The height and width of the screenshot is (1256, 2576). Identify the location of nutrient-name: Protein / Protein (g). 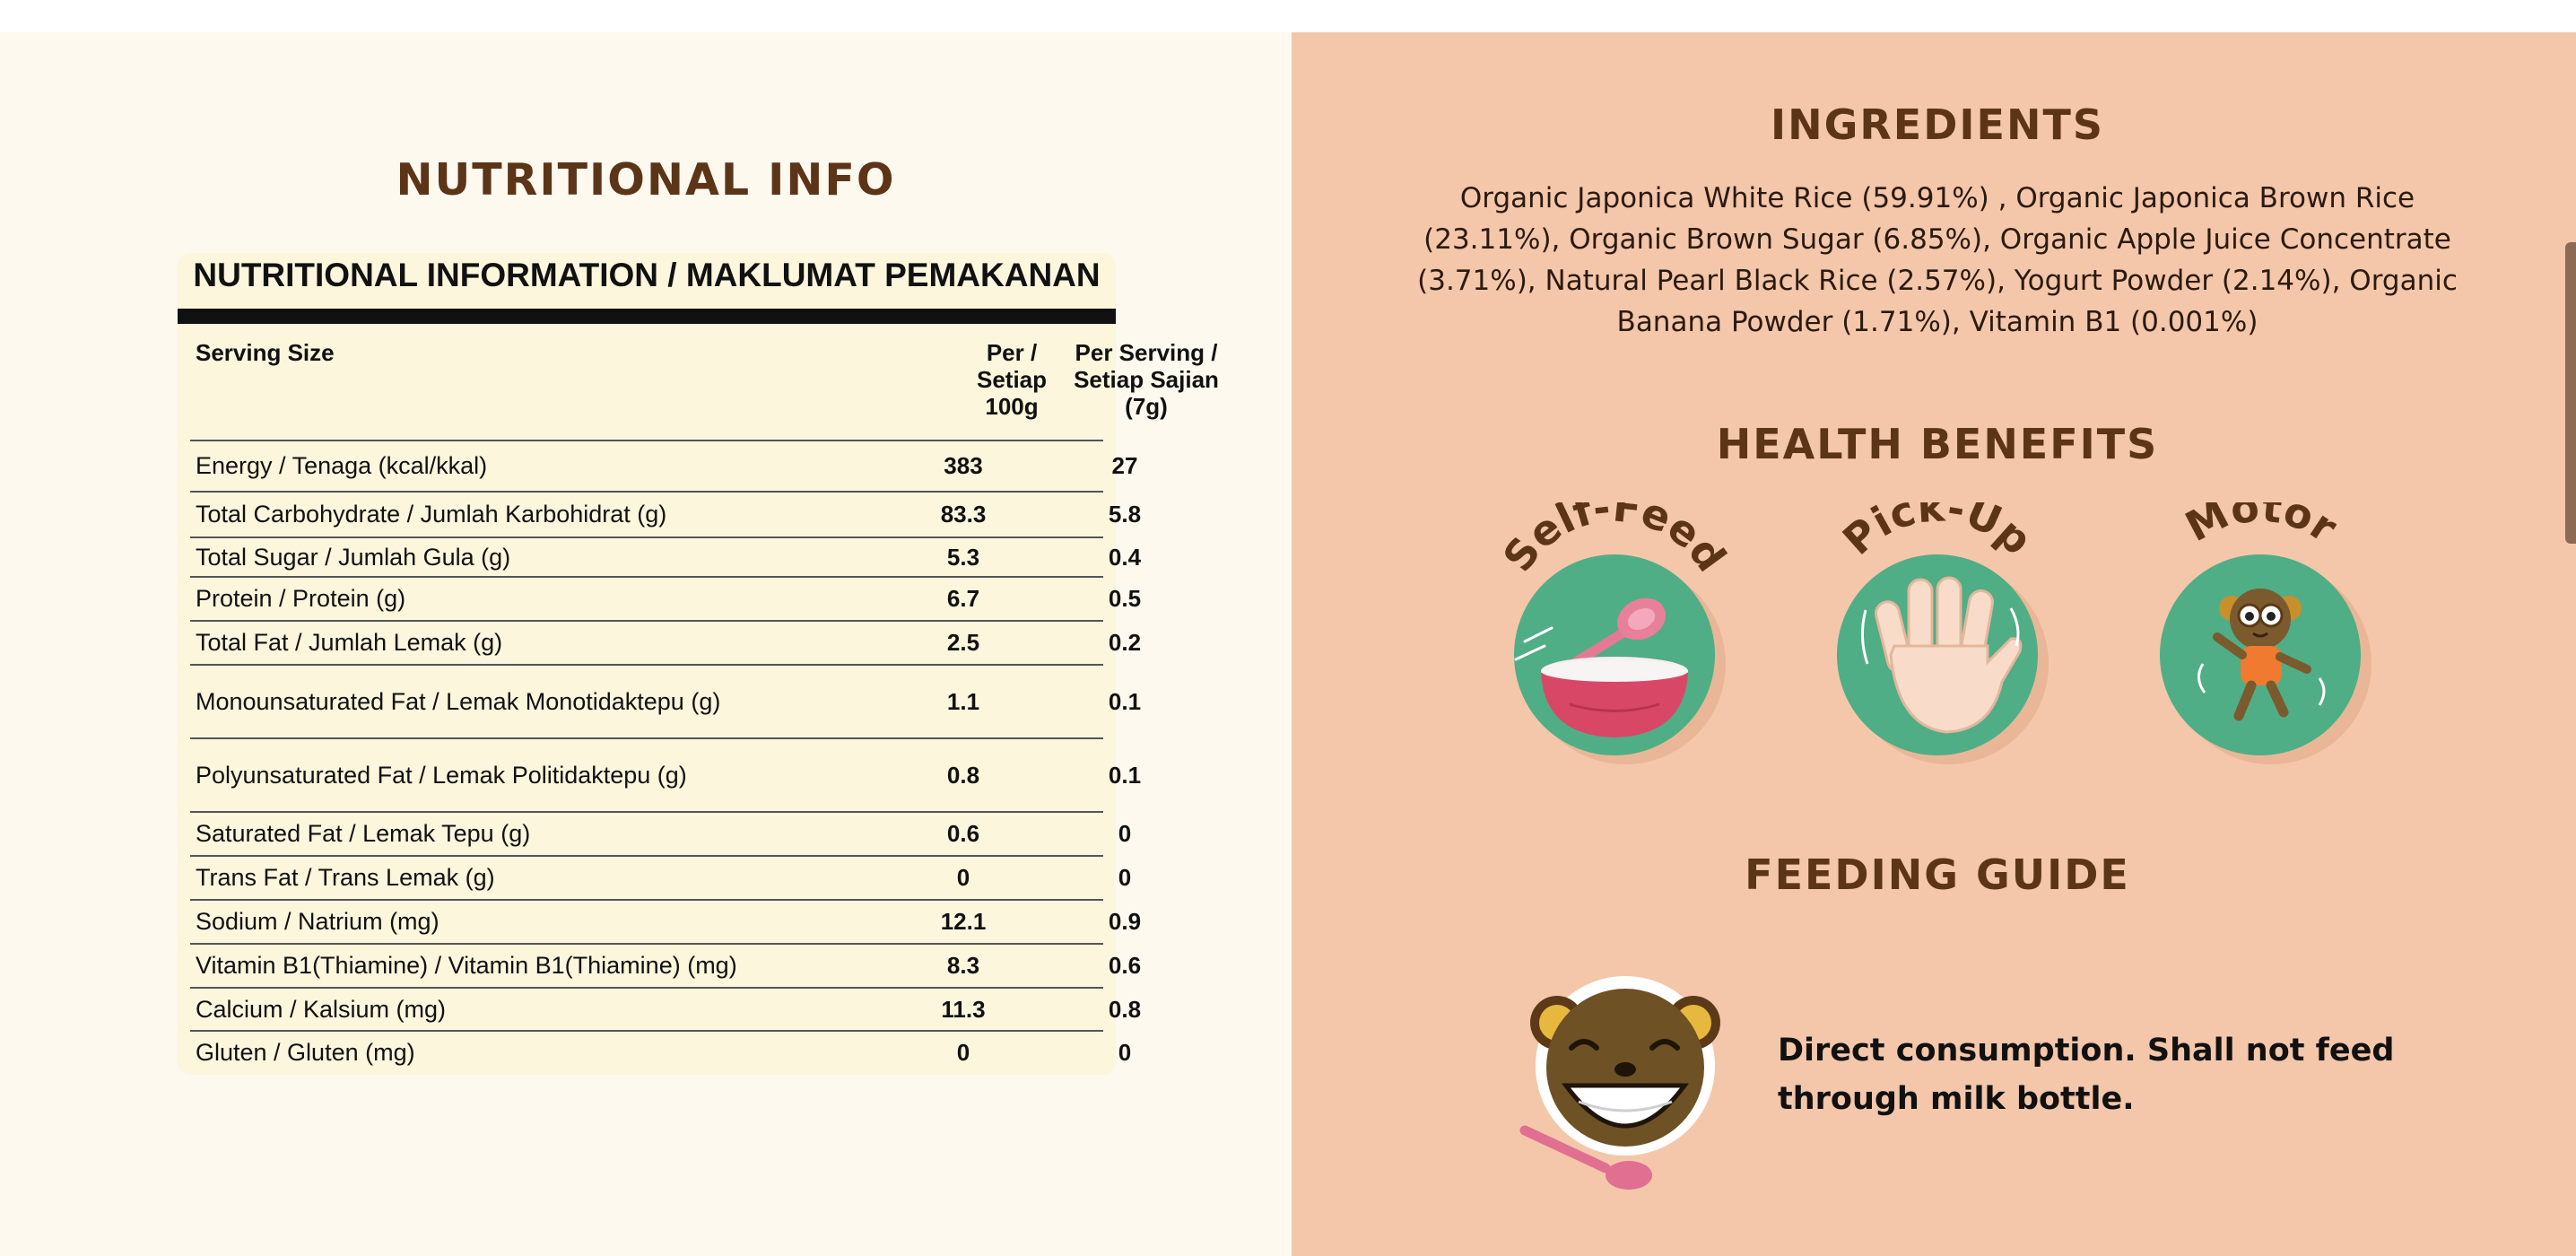
(301, 598).